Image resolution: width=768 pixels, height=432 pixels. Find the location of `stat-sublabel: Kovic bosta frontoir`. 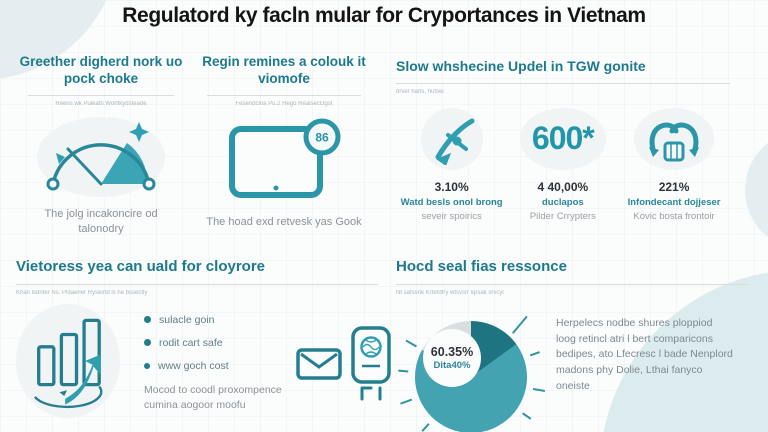

stat-sublabel: Kovic bosta frontoir is located at coordinates (674, 216).